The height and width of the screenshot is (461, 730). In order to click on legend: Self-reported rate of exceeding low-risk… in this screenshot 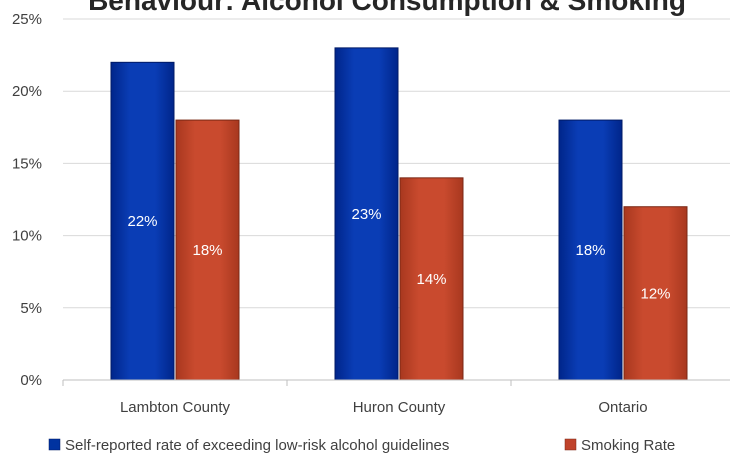, I will do `click(361, 445)`.